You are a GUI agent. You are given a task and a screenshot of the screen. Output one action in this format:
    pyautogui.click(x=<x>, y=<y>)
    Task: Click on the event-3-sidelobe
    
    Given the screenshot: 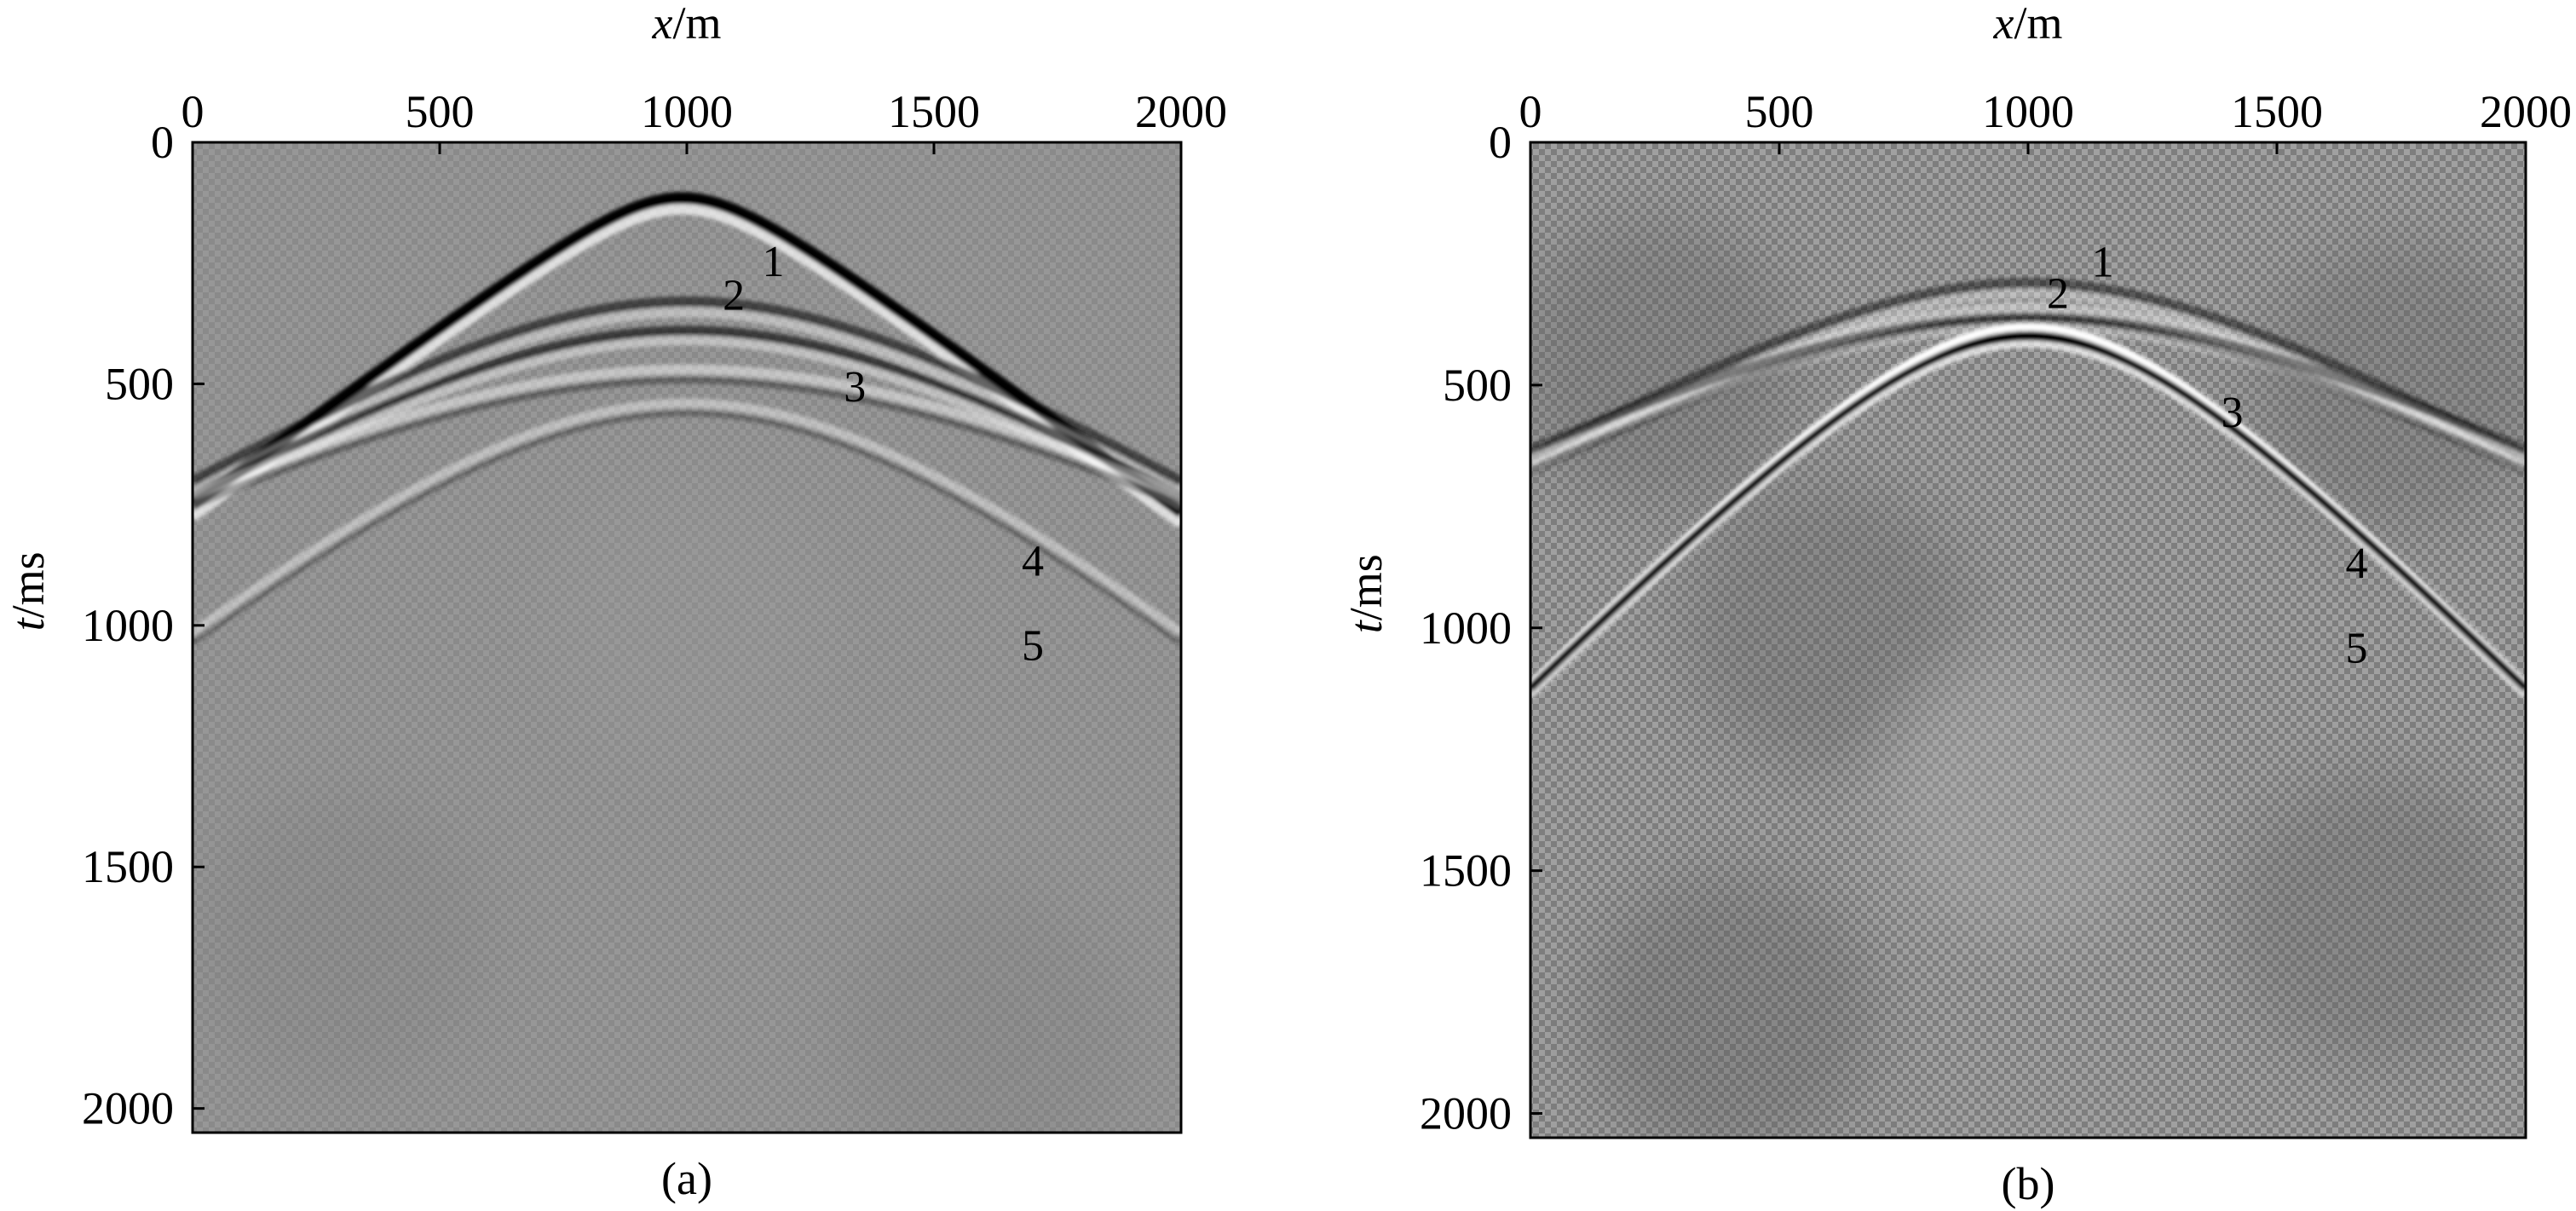 What is the action you would take?
    pyautogui.click(x=687, y=423)
    